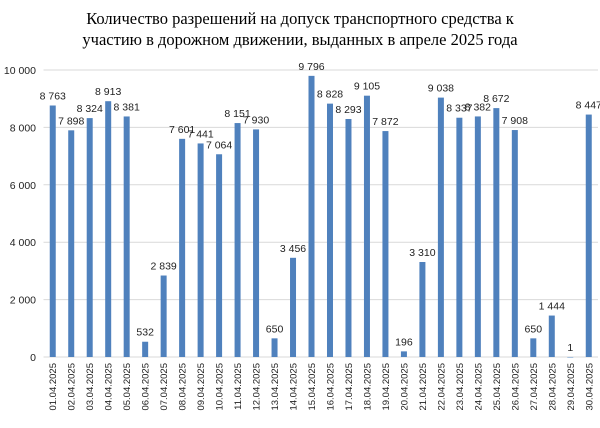 The height and width of the screenshot is (428, 600). Describe the element at coordinates (20, 71) in the screenshot. I see `y-tick-label: 10 000` at that location.